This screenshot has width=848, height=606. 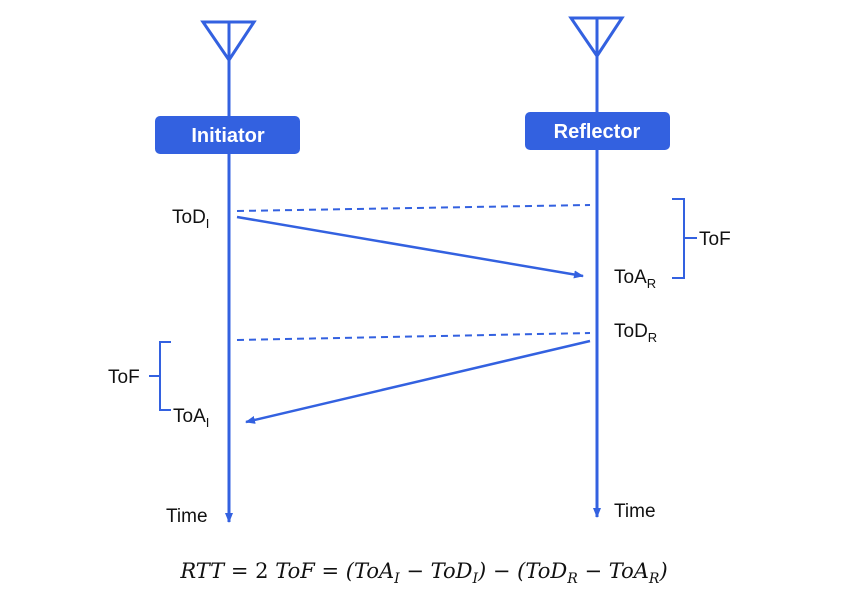 What do you see at coordinates (191, 418) in the screenshot?
I see `toa-i-label: ToAI` at bounding box center [191, 418].